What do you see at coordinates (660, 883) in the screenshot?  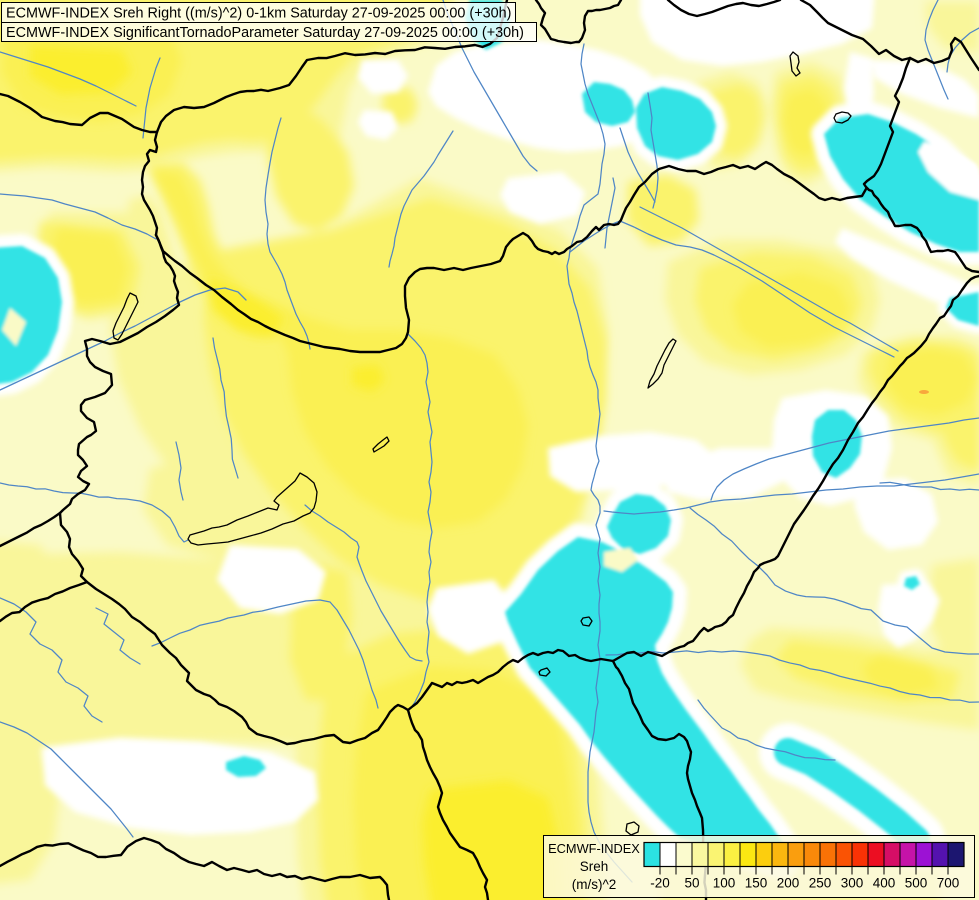 I see `svg-text: -20` at bounding box center [660, 883].